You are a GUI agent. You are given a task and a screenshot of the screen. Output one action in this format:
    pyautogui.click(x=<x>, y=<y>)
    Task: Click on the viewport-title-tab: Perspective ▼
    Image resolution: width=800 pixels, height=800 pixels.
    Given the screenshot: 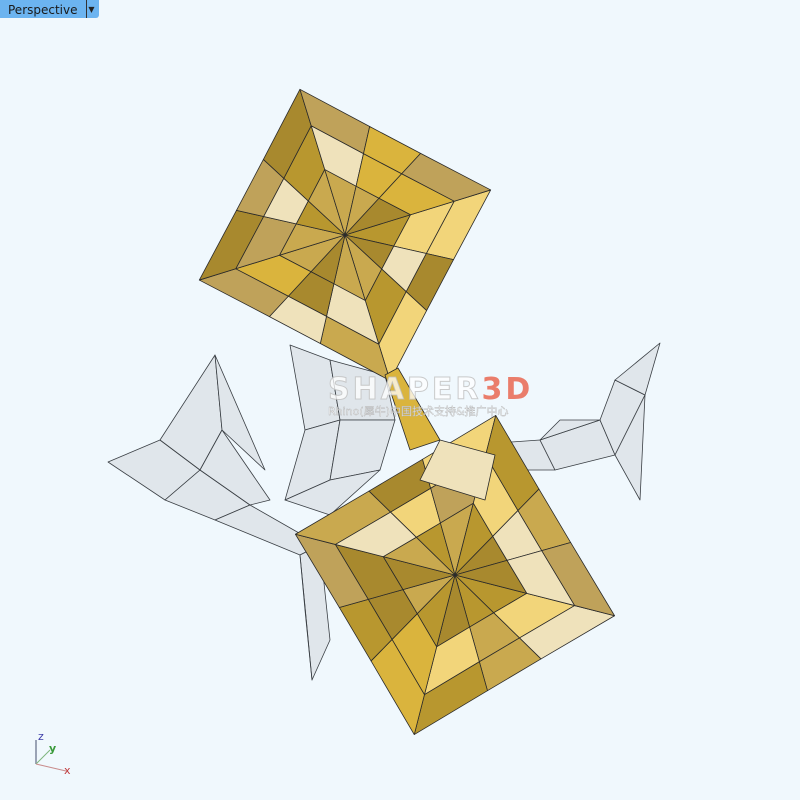 What is the action you would take?
    pyautogui.click(x=49, y=9)
    